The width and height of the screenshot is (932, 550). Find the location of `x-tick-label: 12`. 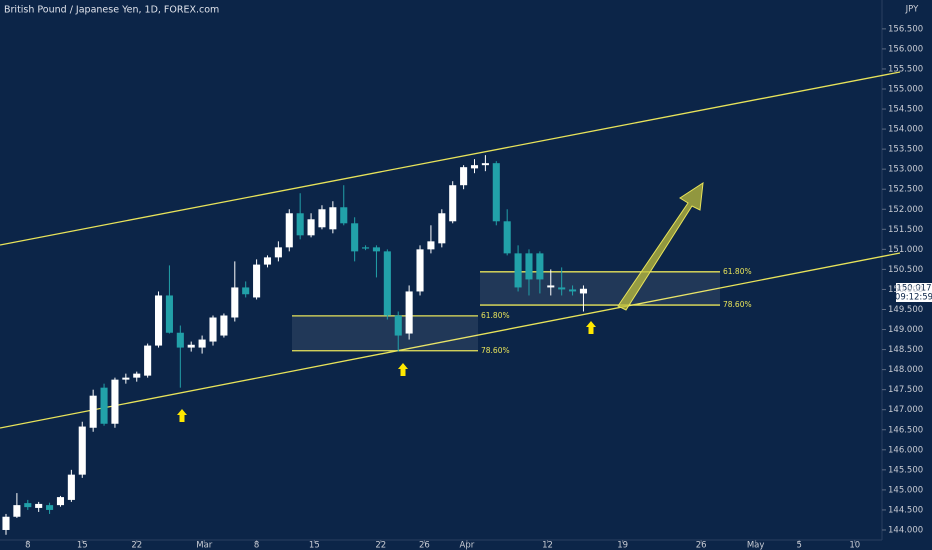

x-tick-label: 12 is located at coordinates (547, 545).